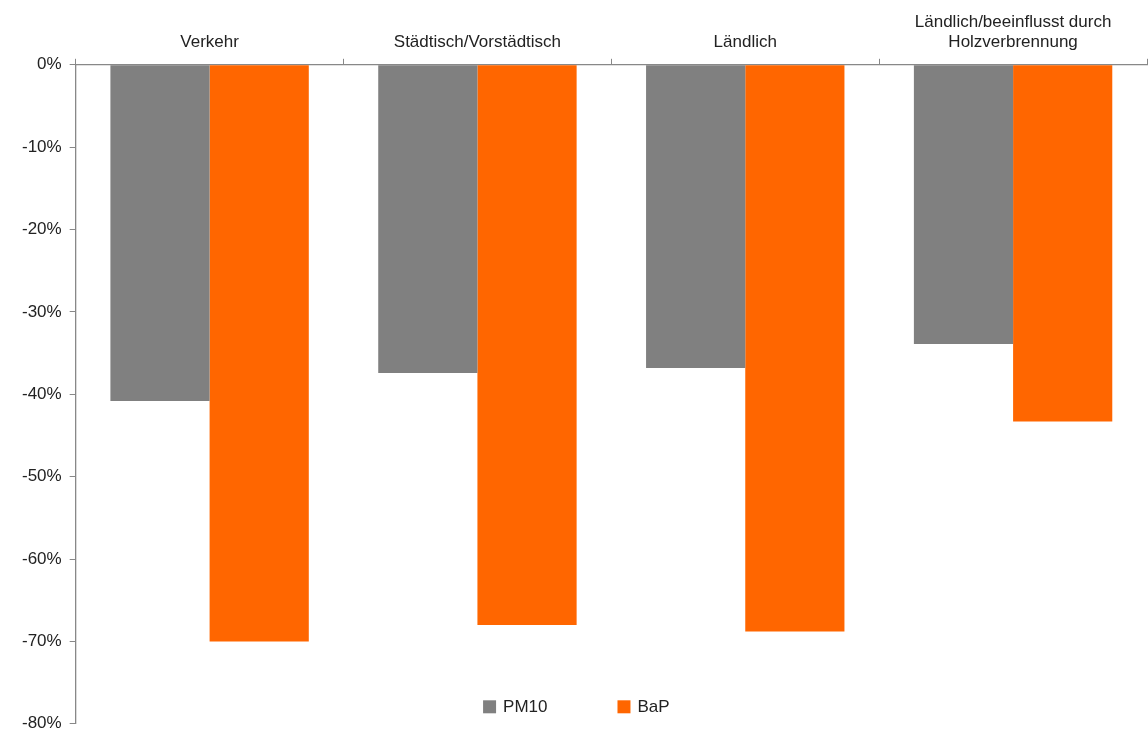 This screenshot has width=1148, height=742. What do you see at coordinates (49, 64) in the screenshot?
I see `y-tick-label: 0%` at bounding box center [49, 64].